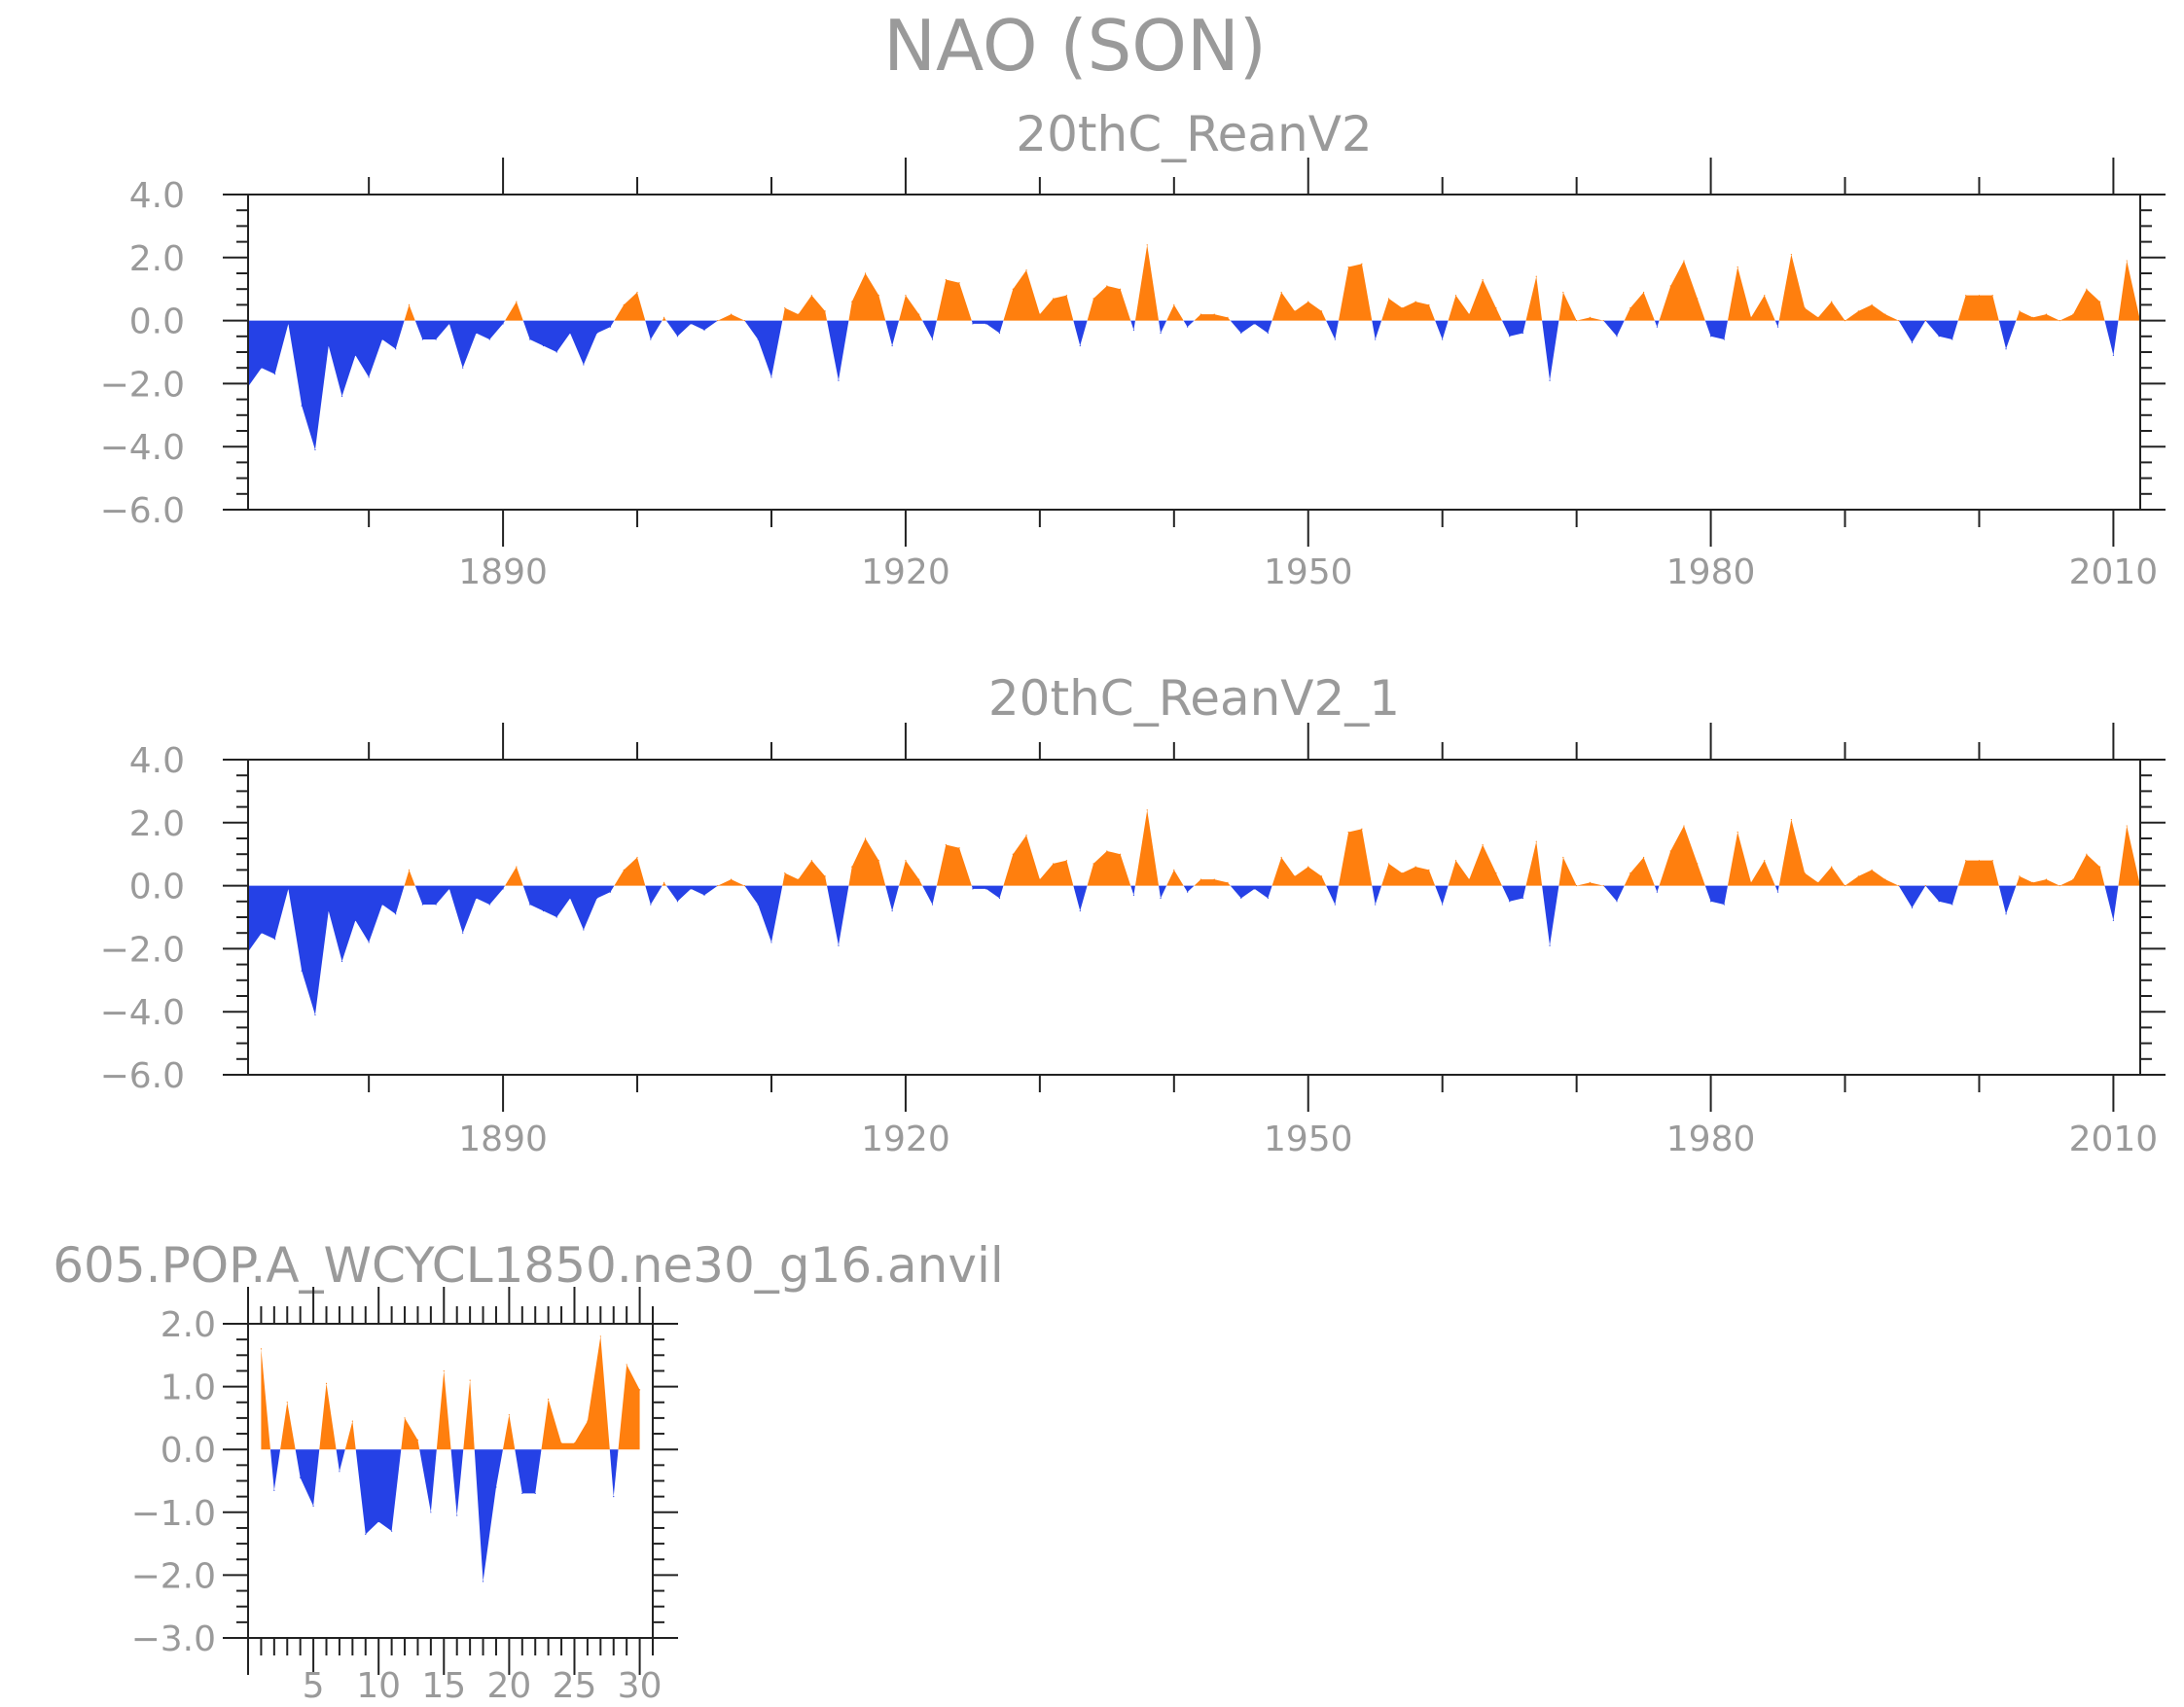 The image size is (2184, 1707). I want to click on panel-title: 20thC_ReanV2, so click(1194, 134).